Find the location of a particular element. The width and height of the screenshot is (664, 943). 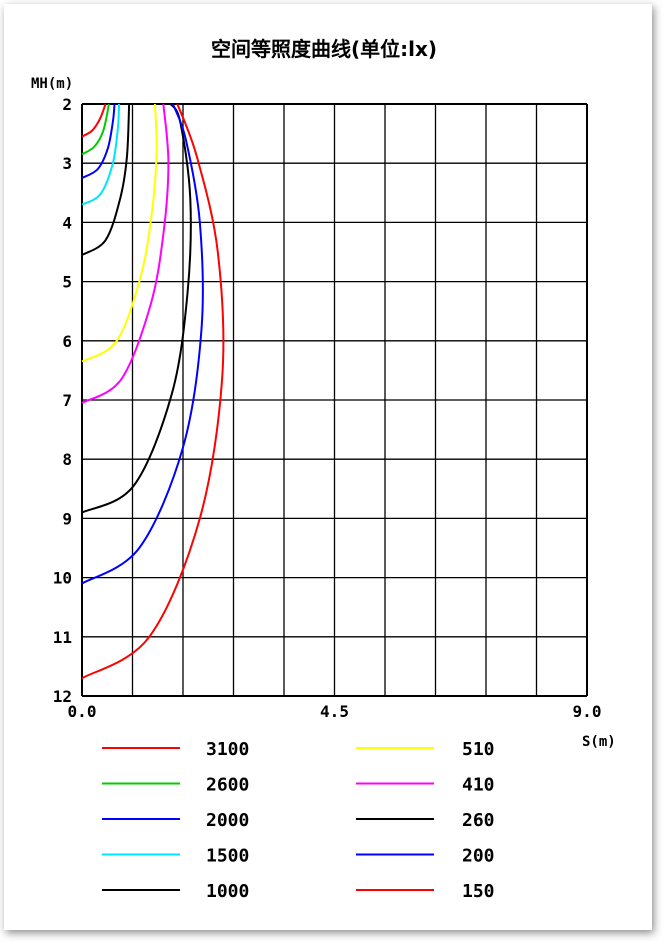

legend-item: 410 is located at coordinates (425, 785).